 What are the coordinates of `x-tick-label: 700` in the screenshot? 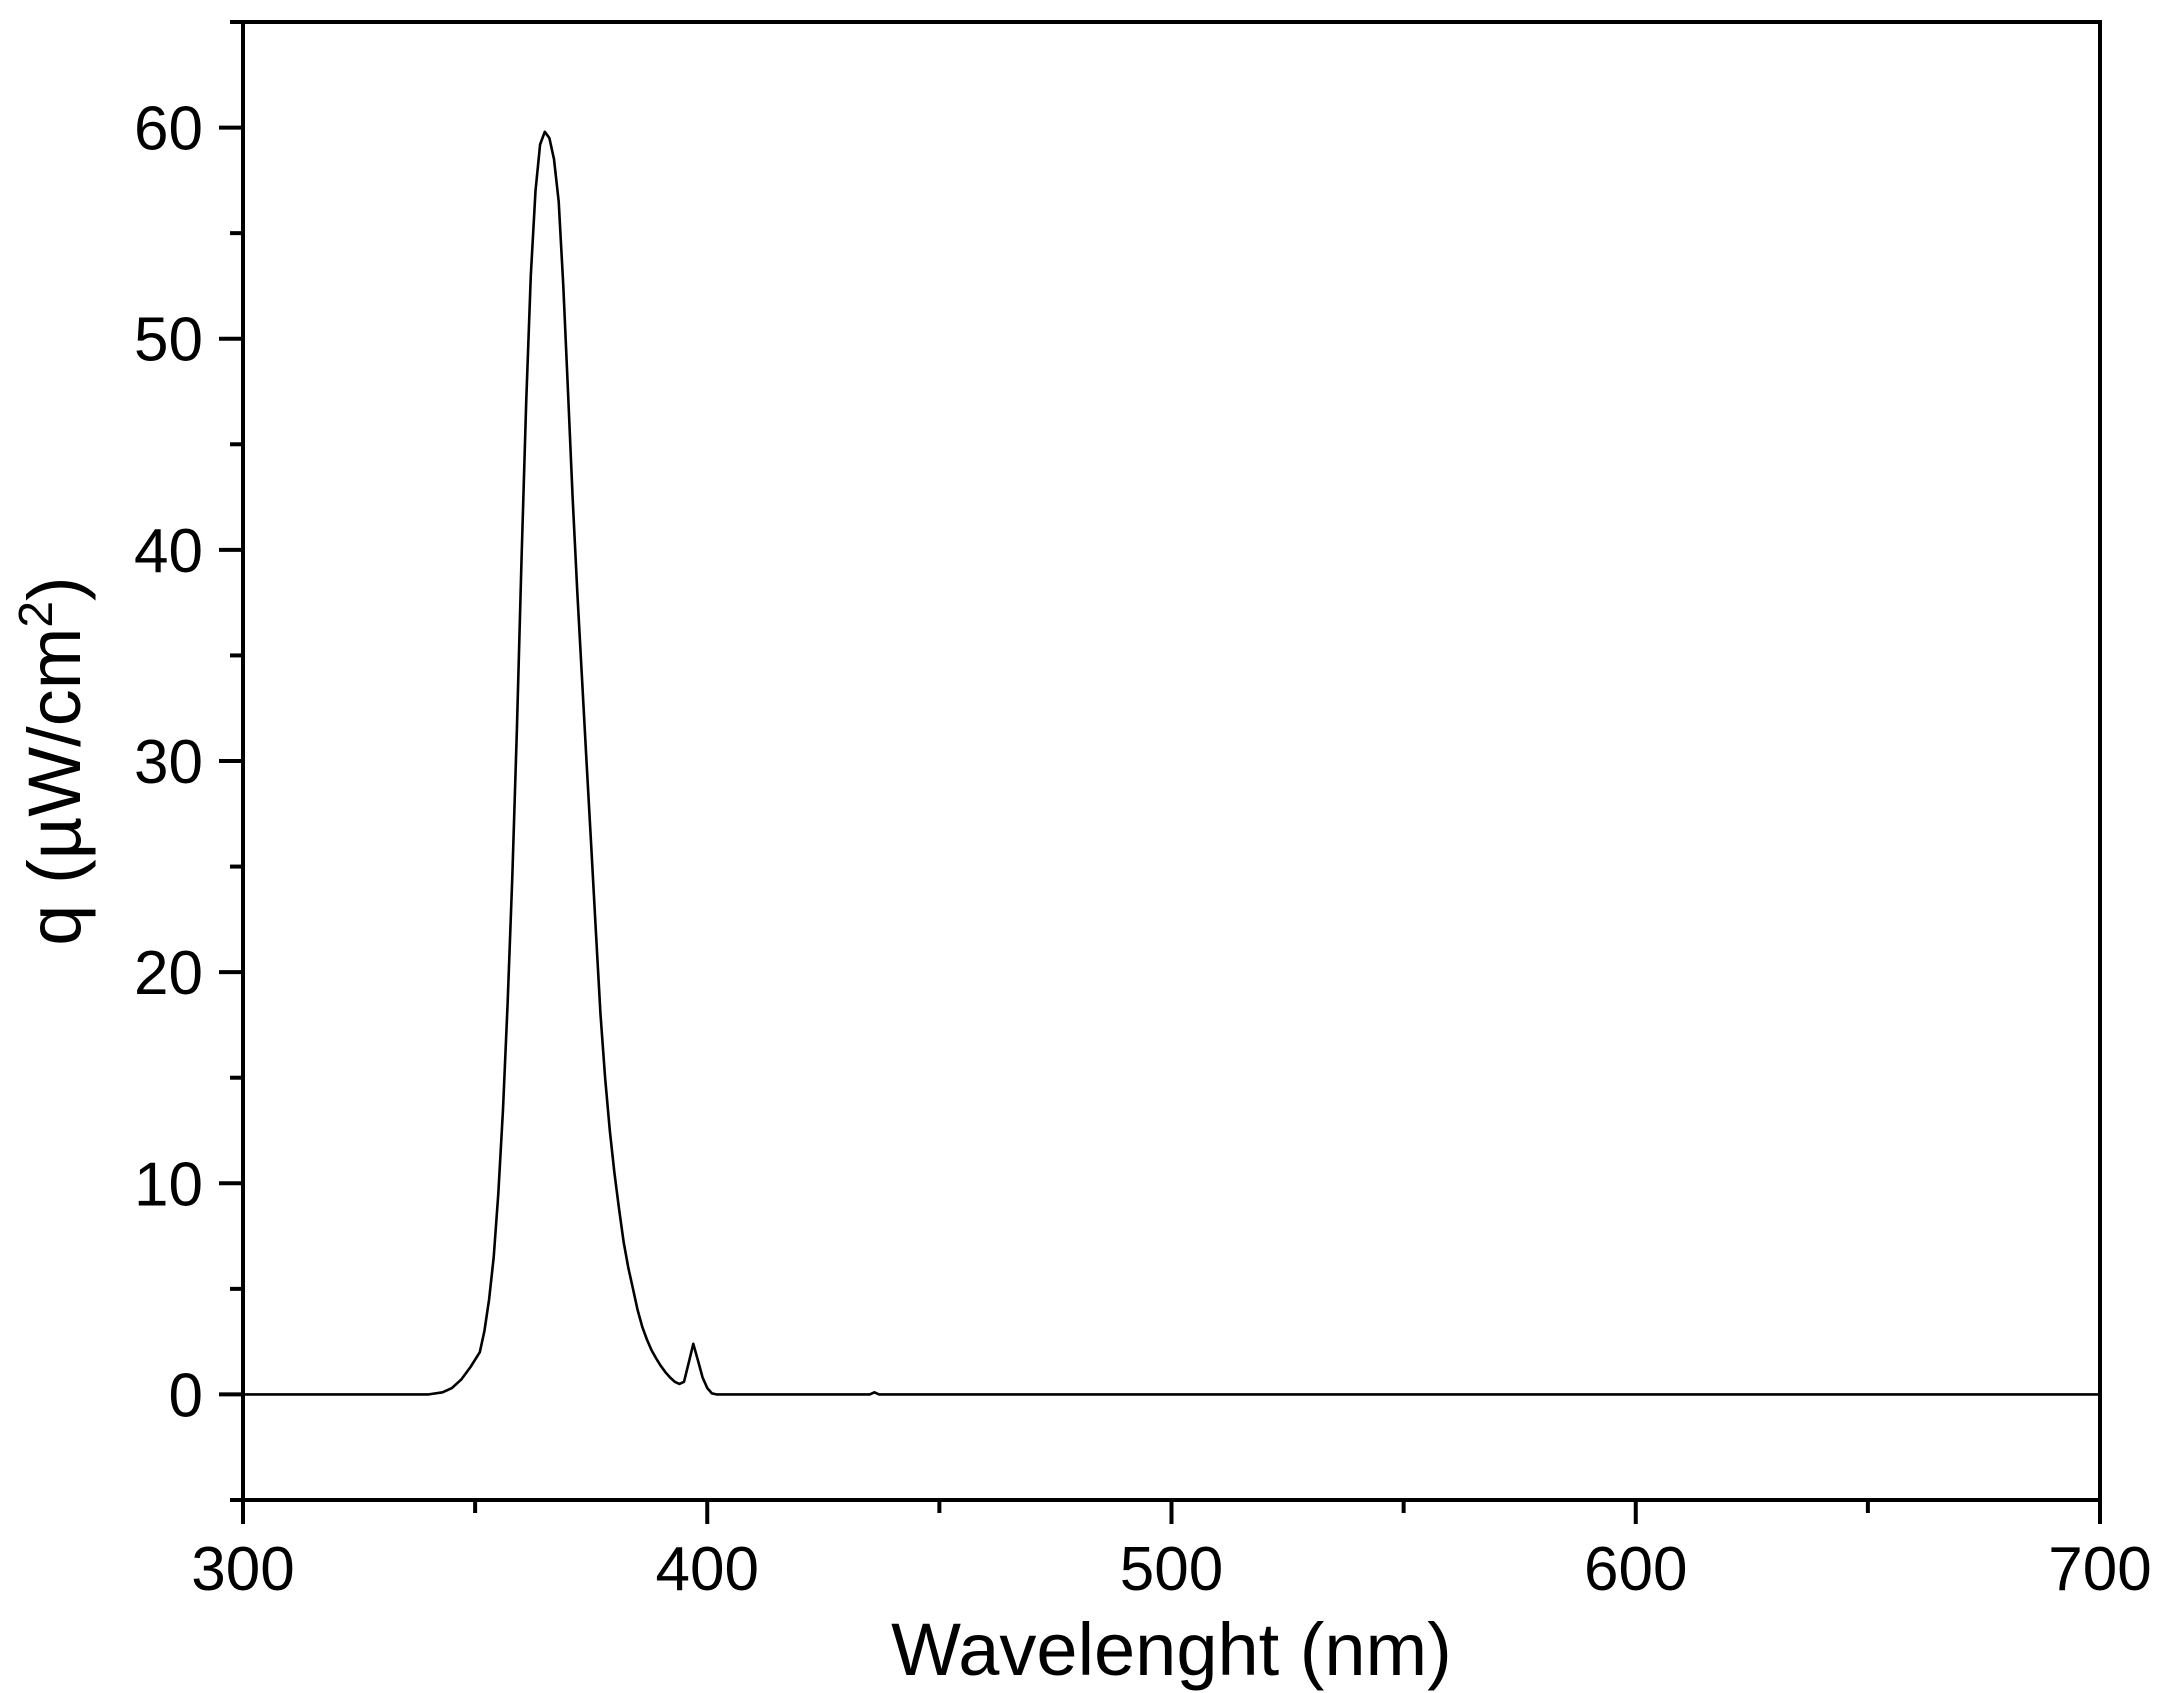 It's located at (2099, 1569).